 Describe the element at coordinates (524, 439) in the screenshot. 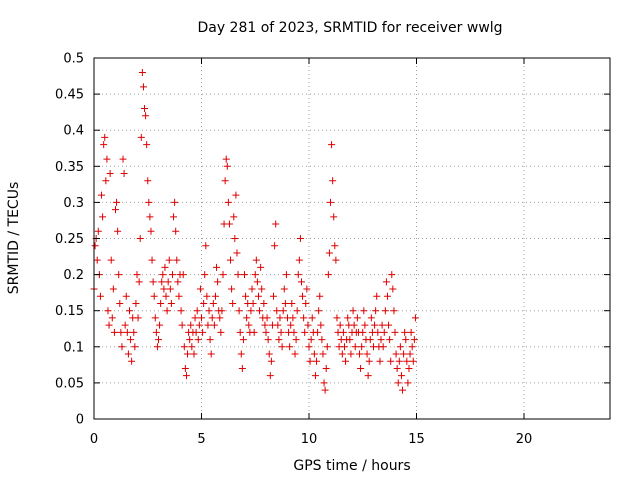

I see `x-tick-label: 20` at that location.